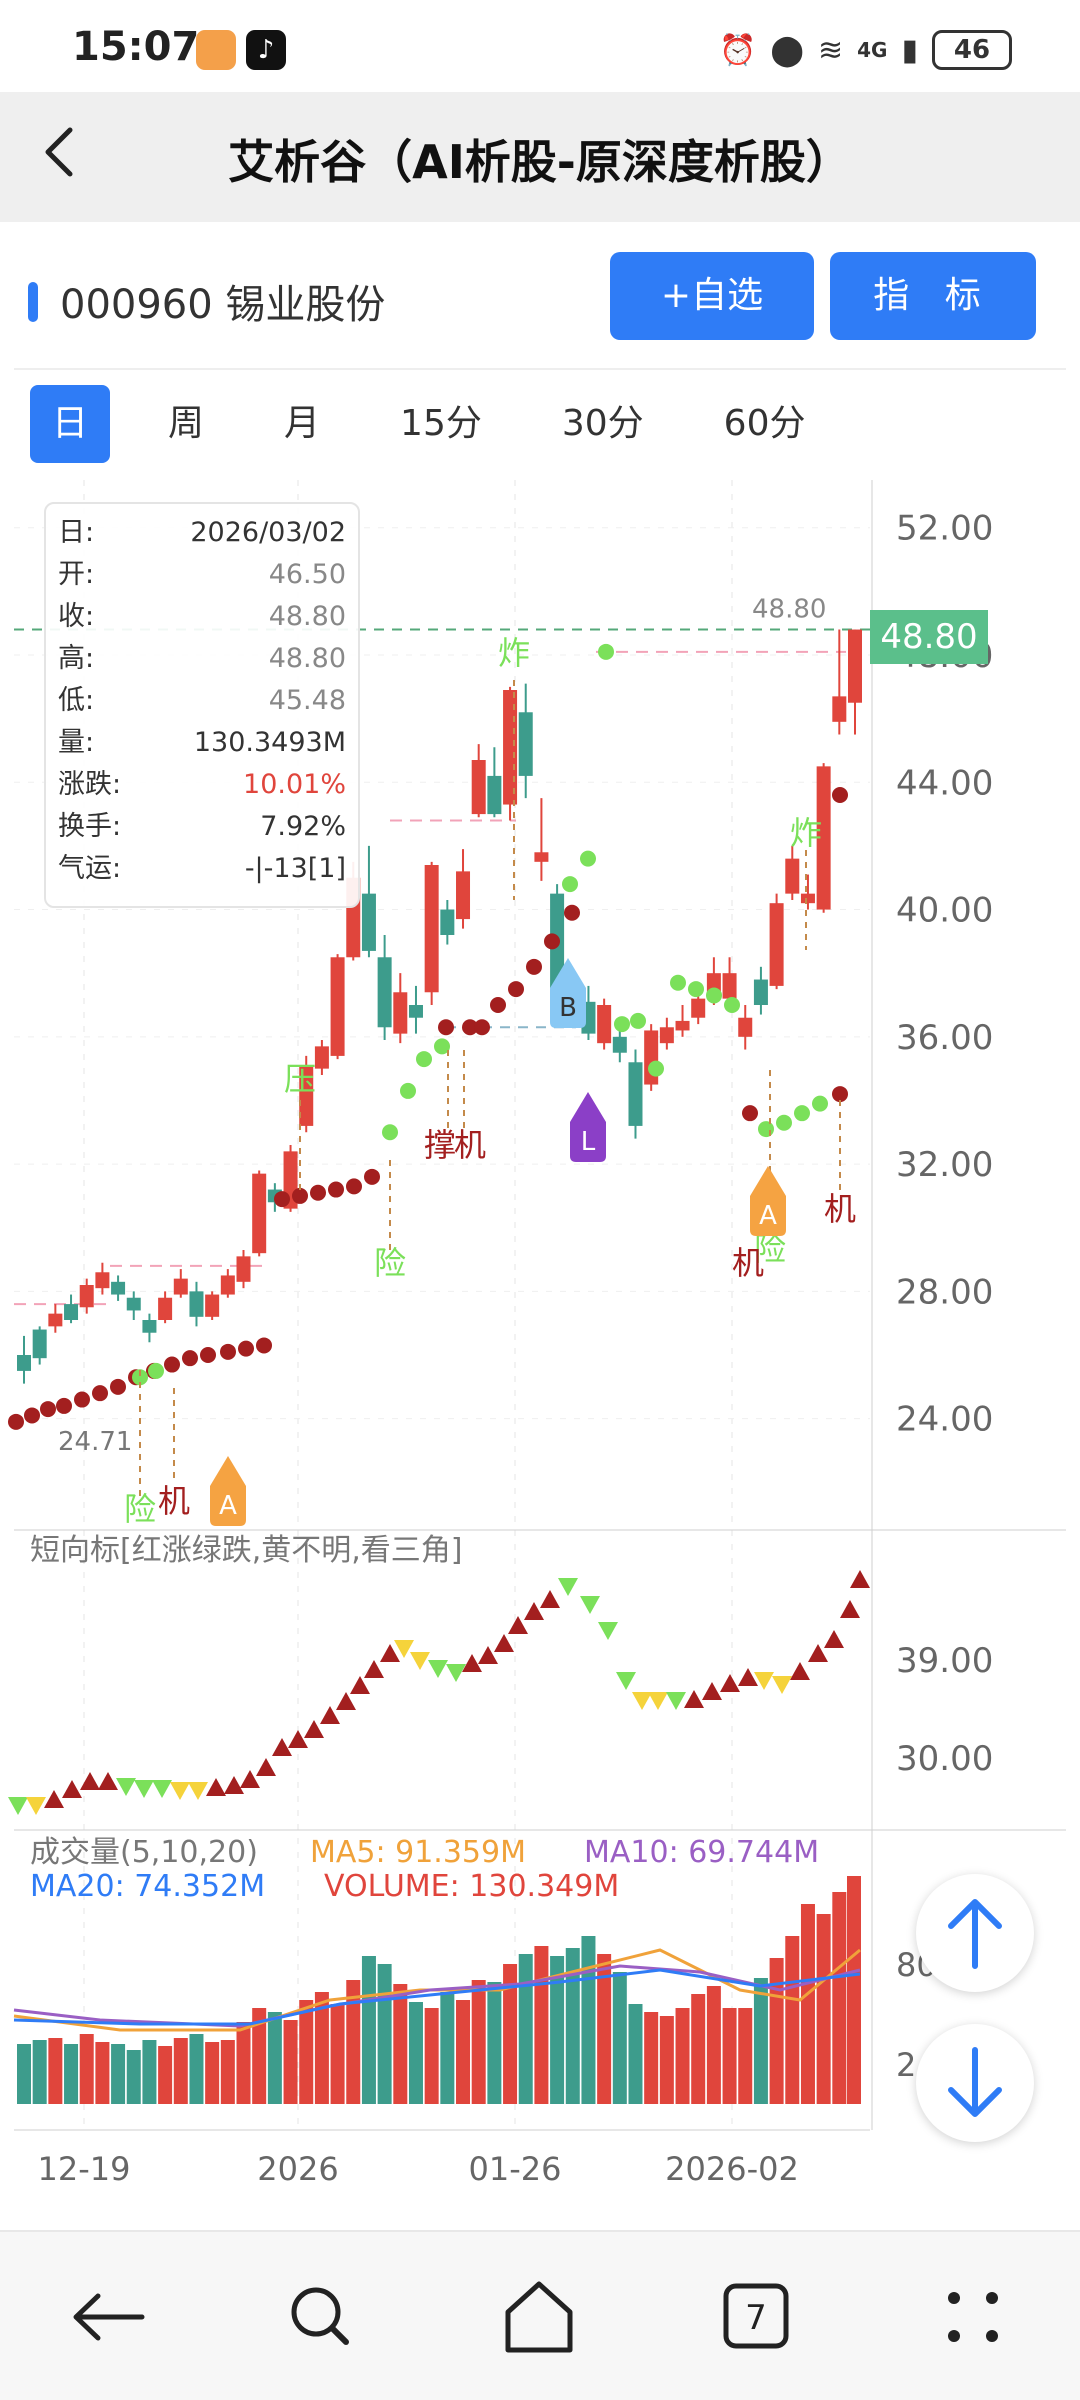  Describe the element at coordinates (223, 305) in the screenshot. I see `stock-name: 000960 锡业股份` at that location.